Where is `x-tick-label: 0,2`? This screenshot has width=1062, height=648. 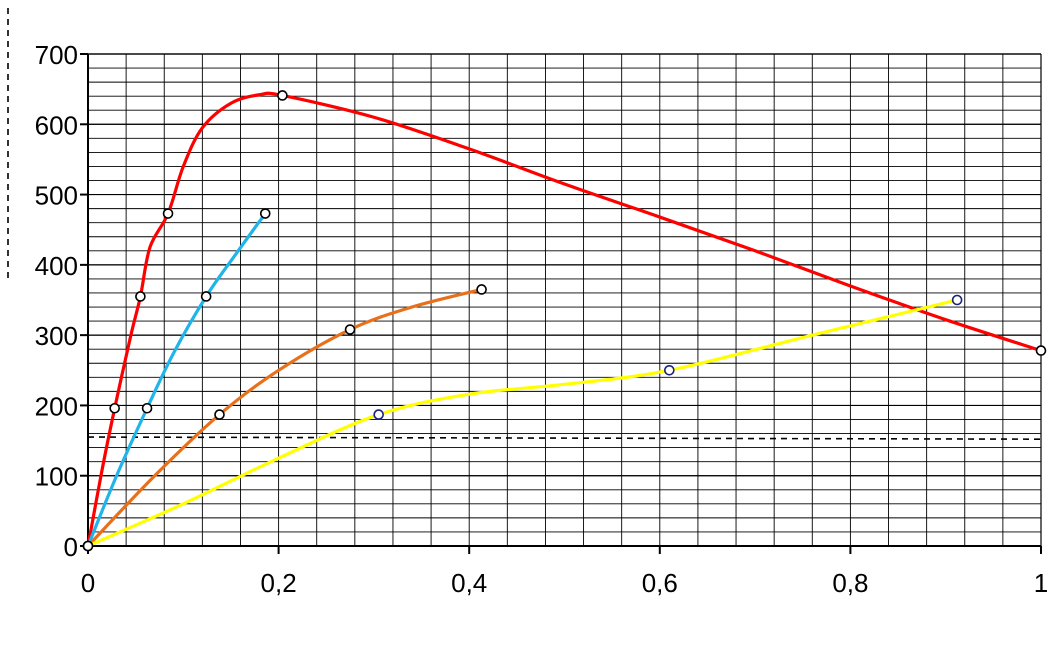 x-tick-label: 0,2 is located at coordinates (279, 583).